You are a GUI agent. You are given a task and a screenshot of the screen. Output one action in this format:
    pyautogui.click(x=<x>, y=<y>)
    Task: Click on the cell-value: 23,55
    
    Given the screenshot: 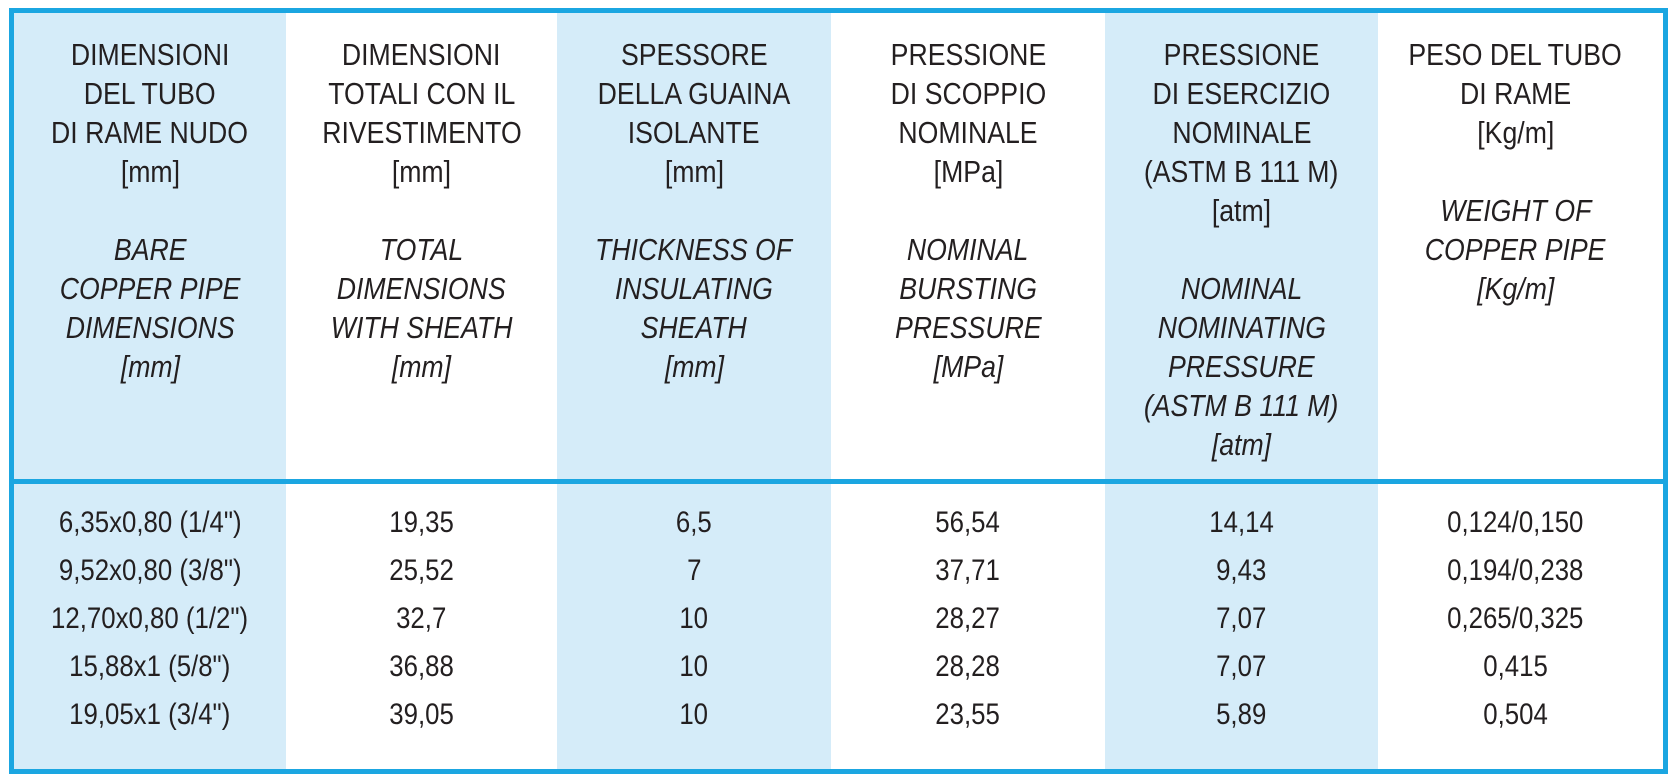 What is the action you would take?
    pyautogui.click(x=968, y=714)
    